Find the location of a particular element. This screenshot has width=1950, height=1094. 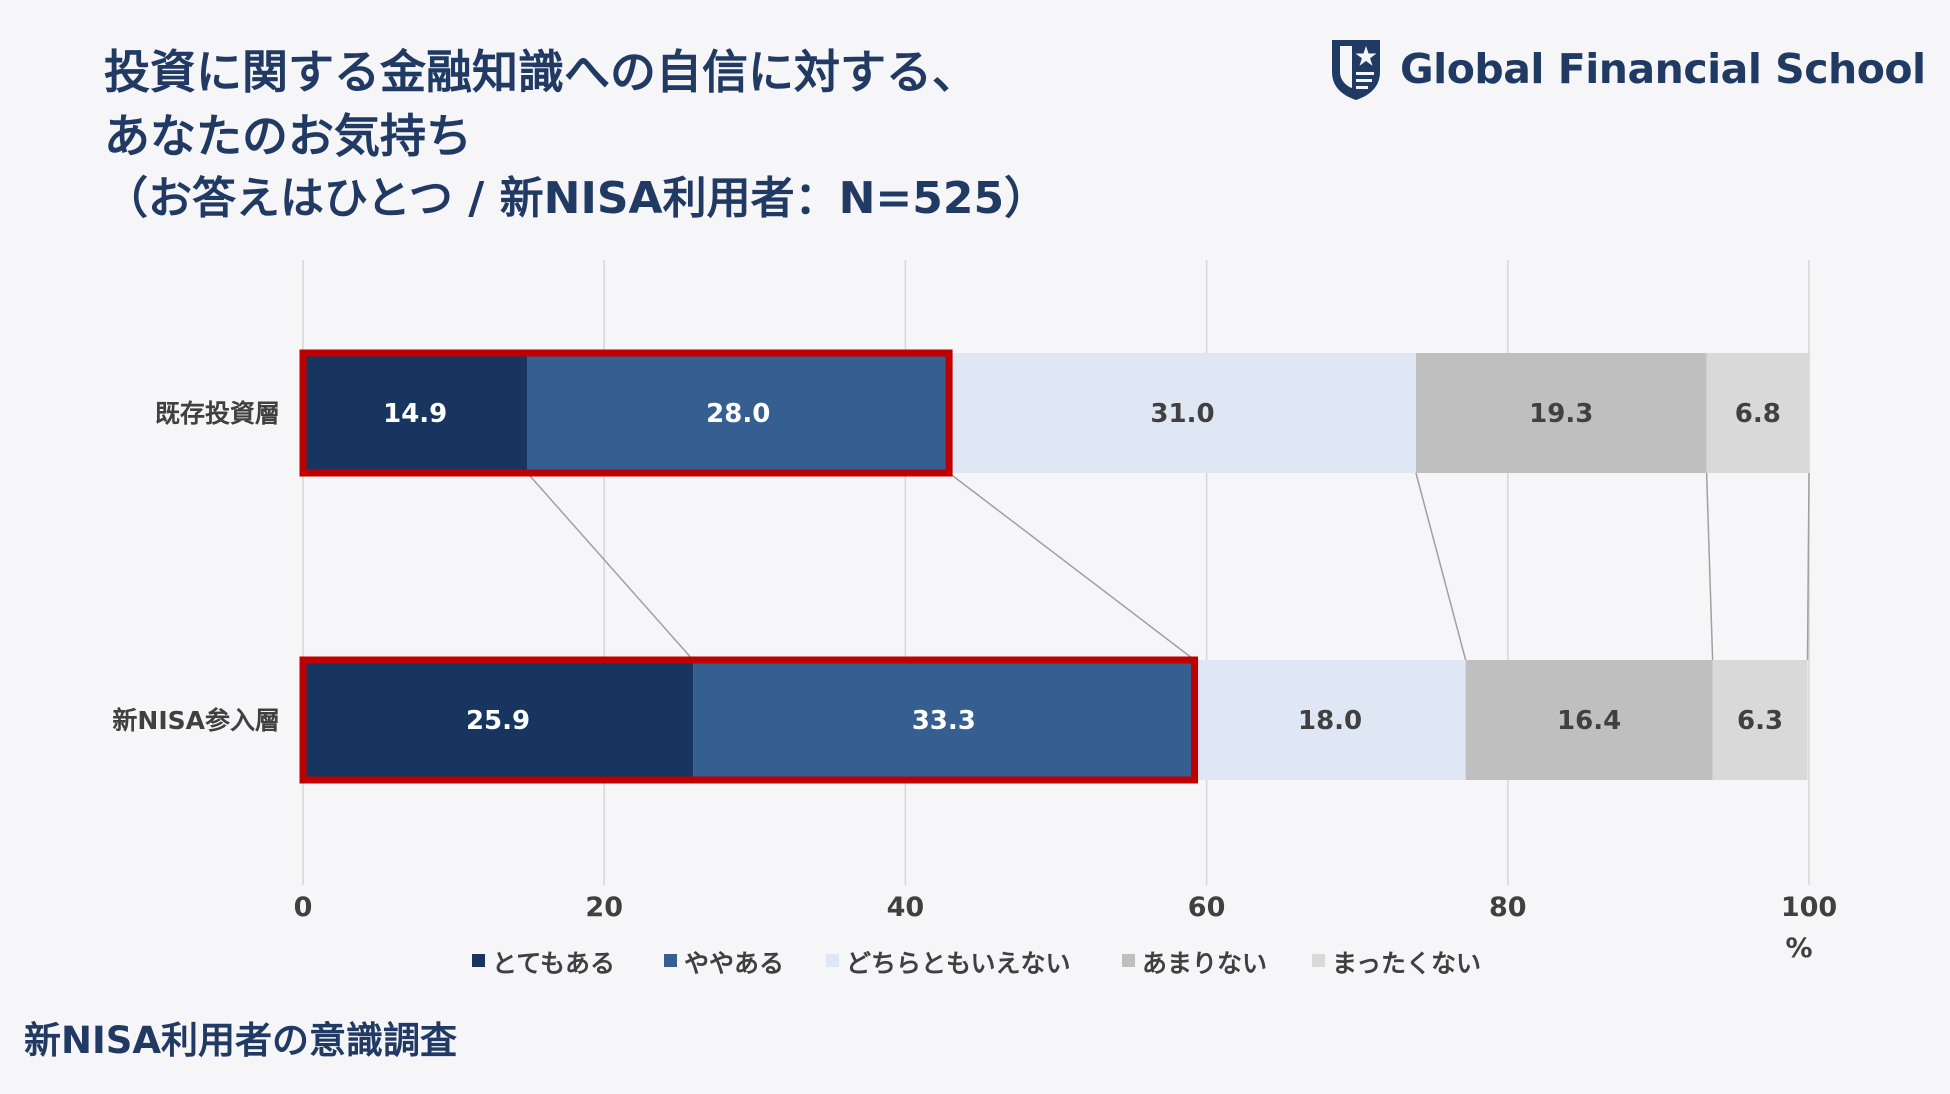

data-label: 16.4 is located at coordinates (1589, 721).